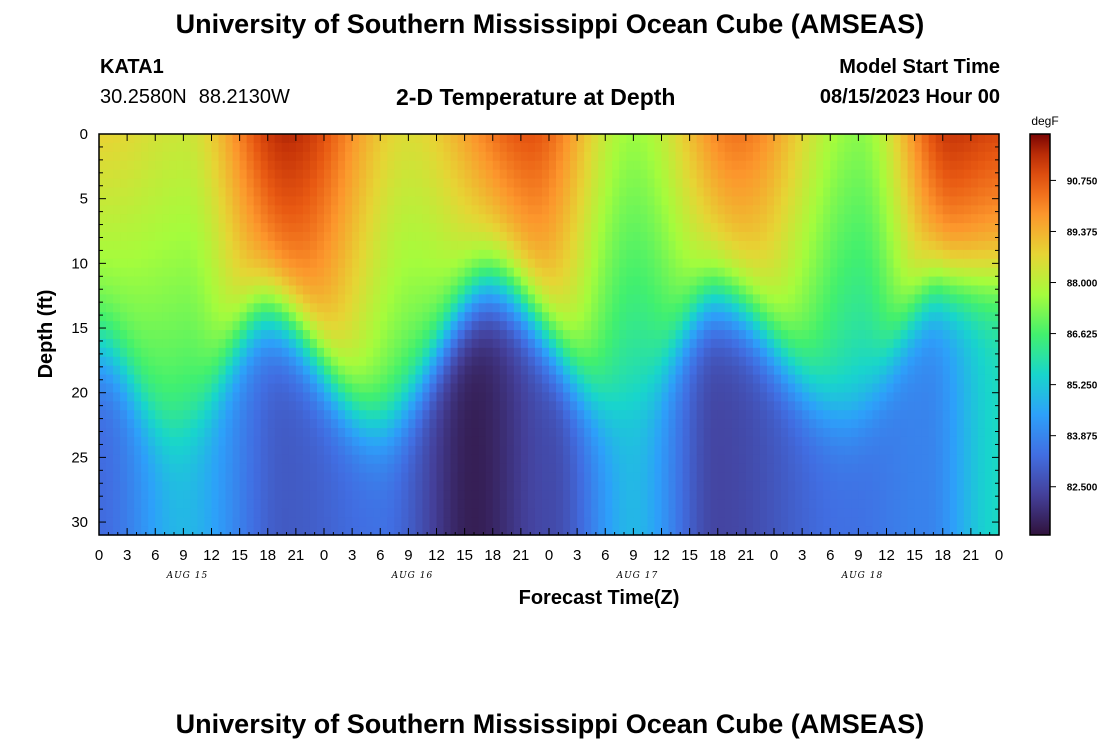  I want to click on chart-subtitle: 2-D Temperature at Depth, so click(536, 97).